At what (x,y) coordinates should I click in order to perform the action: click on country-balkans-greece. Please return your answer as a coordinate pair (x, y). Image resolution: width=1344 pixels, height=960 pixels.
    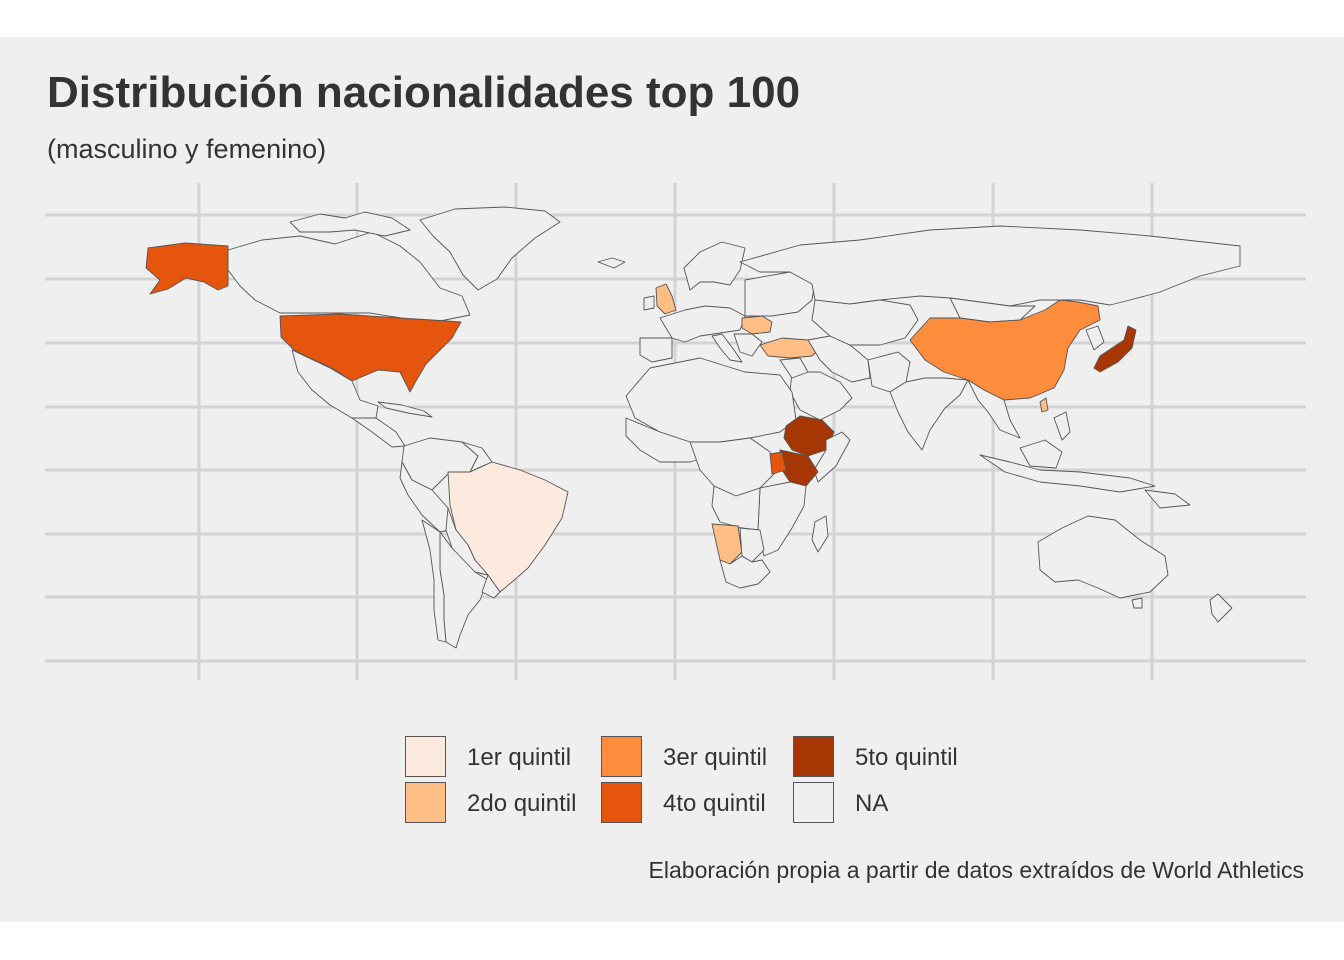
    Looking at the image, I should click on (748, 345).